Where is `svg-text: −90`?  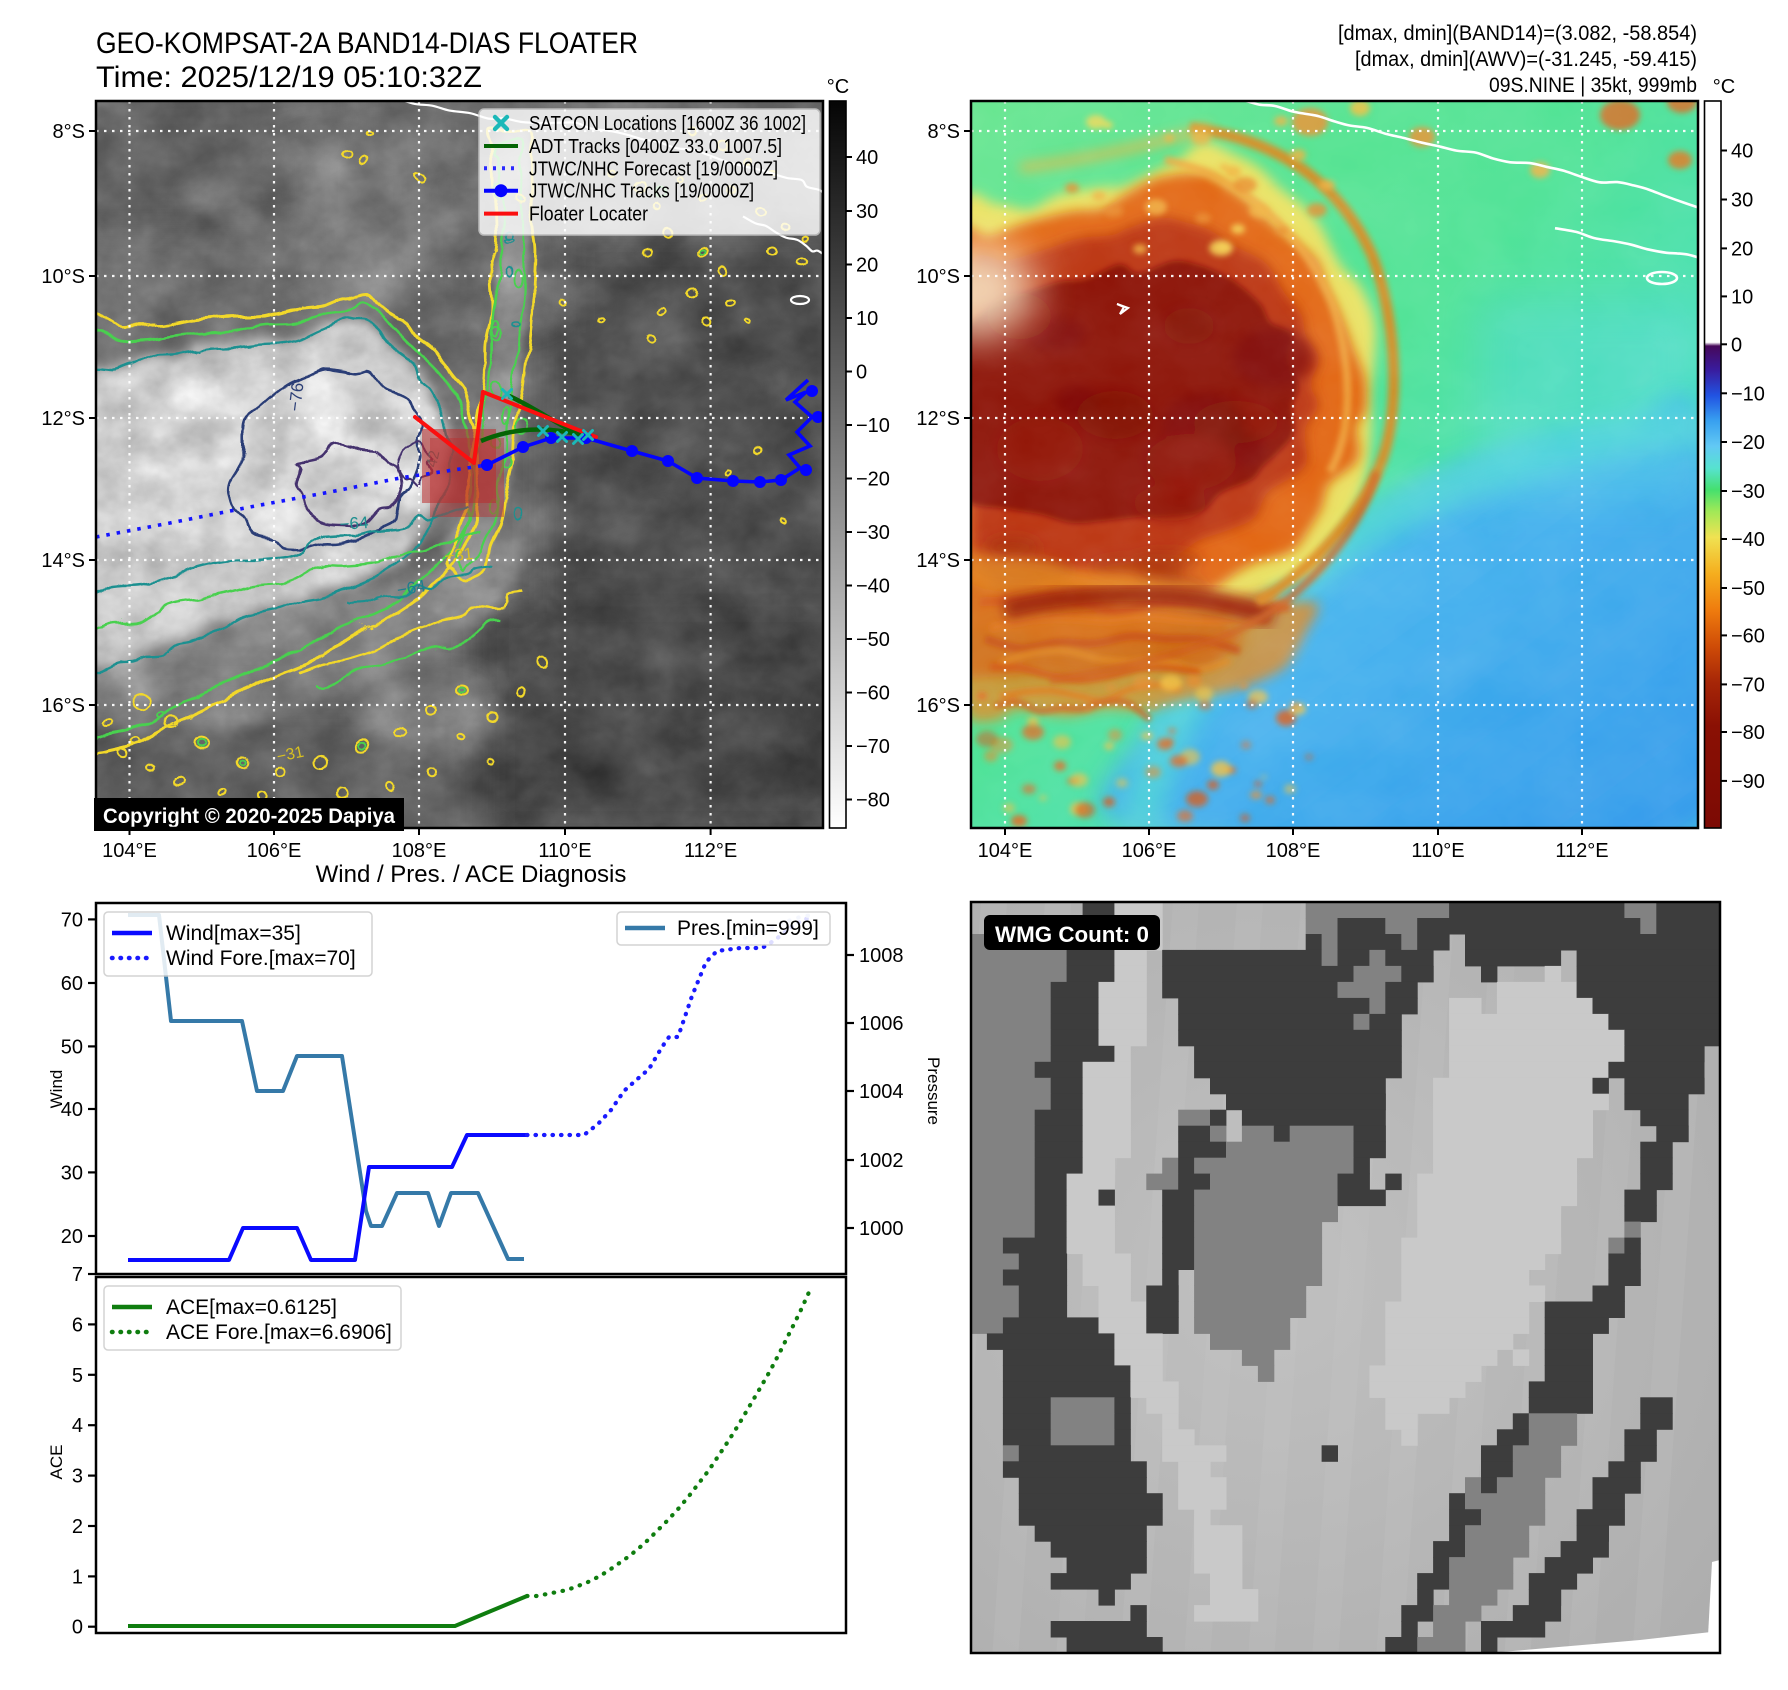 svg-text: −90 is located at coordinates (1748, 782).